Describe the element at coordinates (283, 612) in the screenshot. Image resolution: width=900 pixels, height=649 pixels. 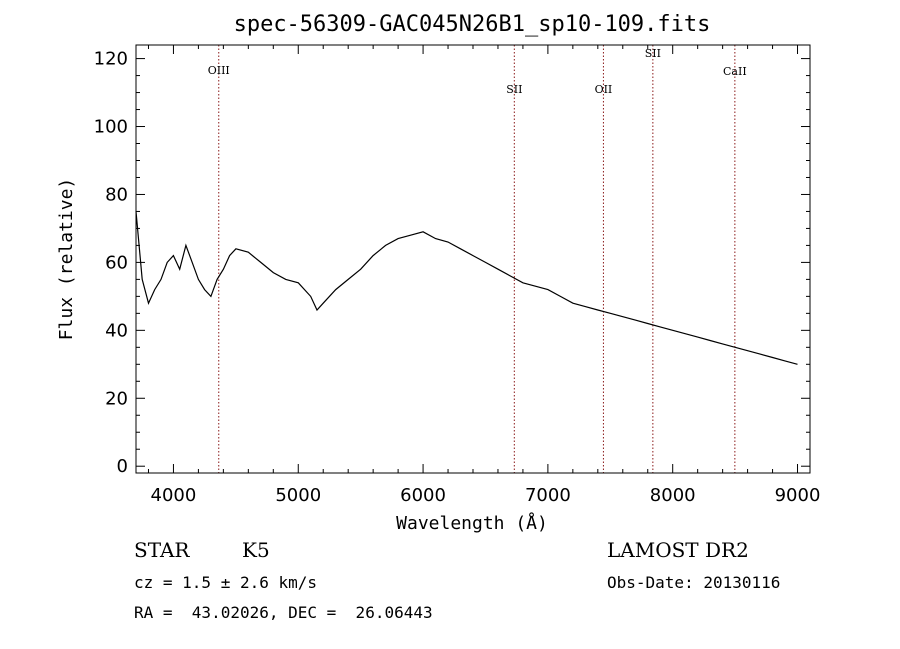
I see `coordinates-text: RA = 43.02026, DEC = 26.06443` at that location.